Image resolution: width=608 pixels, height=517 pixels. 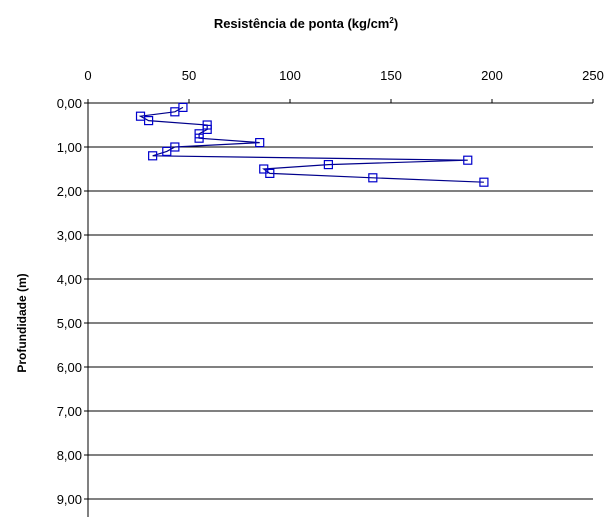 I want to click on x-tick-labels: 0 50 100 150 200 250, so click(x=343, y=75).